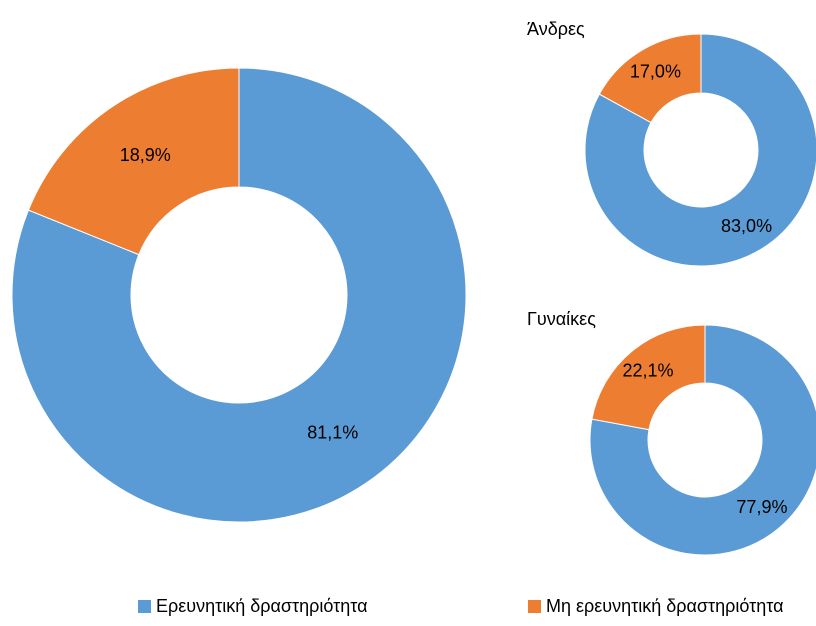 Image resolution: width=816 pixels, height=626 pixels. I want to click on legend-label: Ερευνητική δραστηριότητα, so click(262, 606).